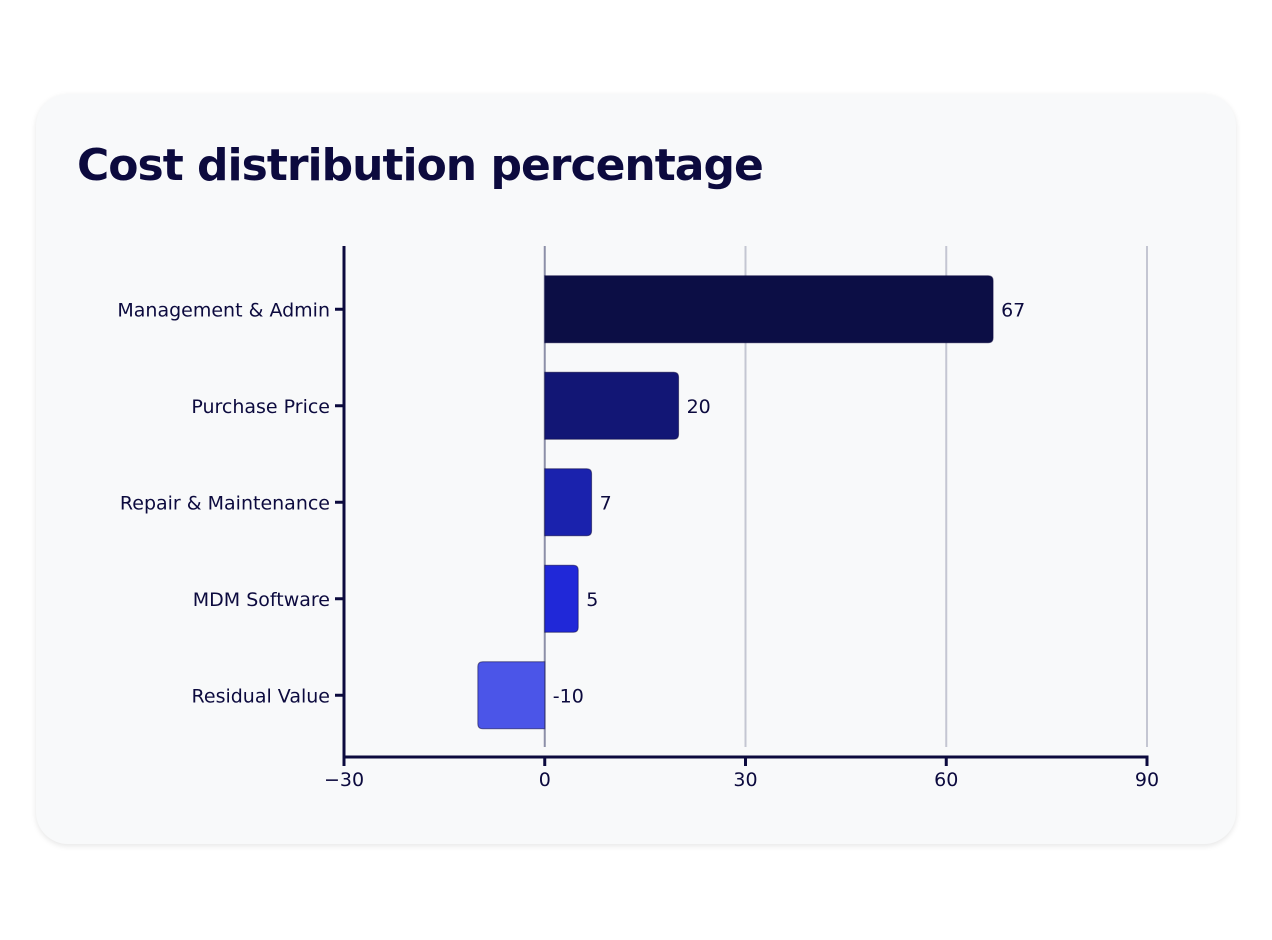 This screenshot has width=1272, height=940. I want to click on category-label-3: MDM Software, so click(261, 600).